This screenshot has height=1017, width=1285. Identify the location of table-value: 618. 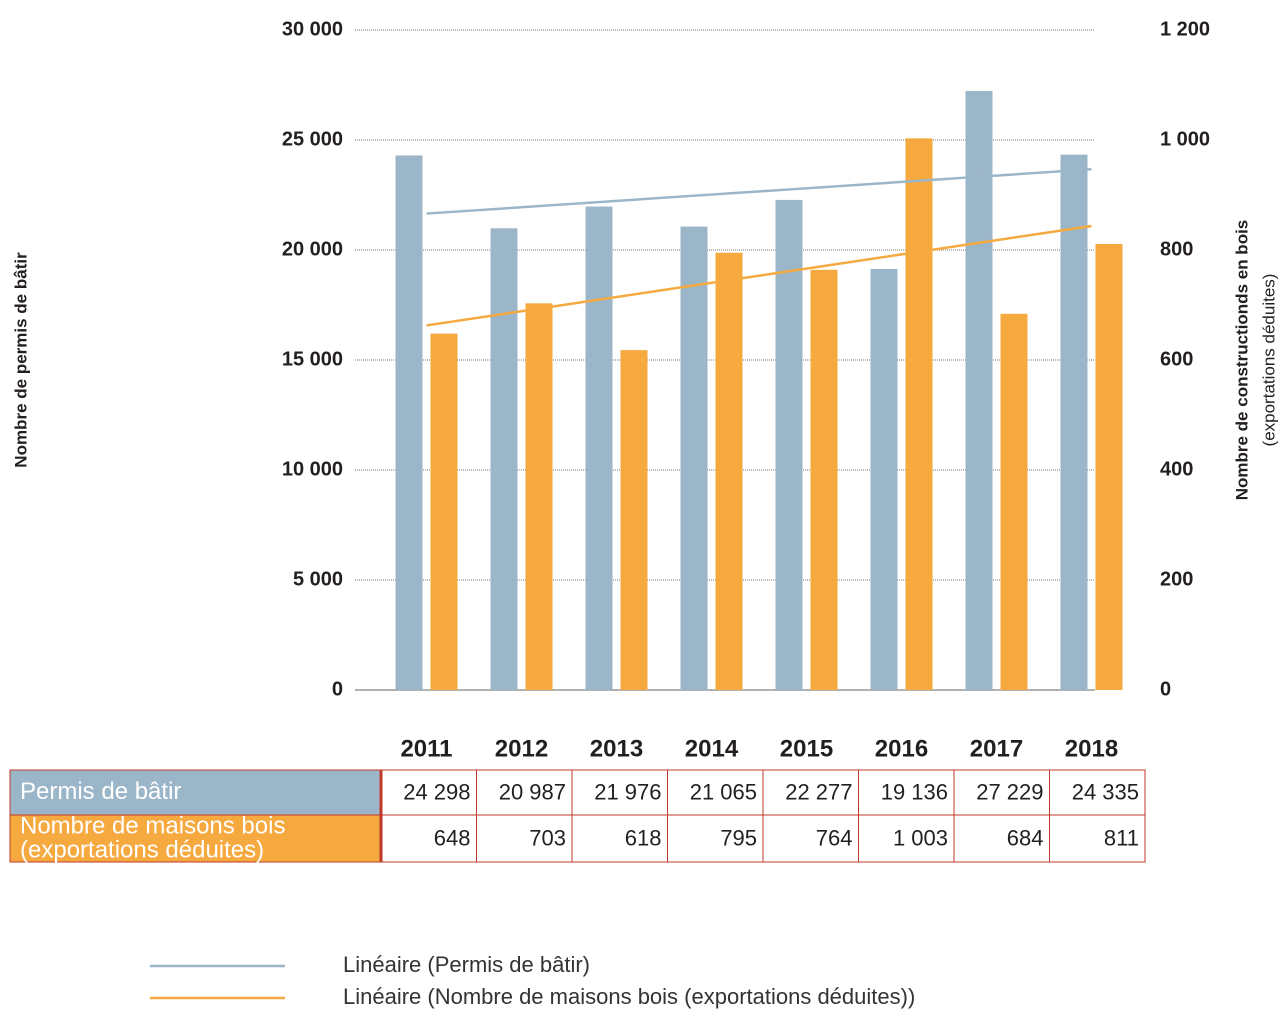
(643, 837).